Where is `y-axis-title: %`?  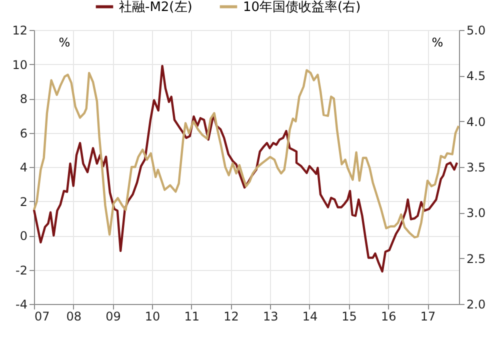
y-axis-title: % is located at coordinates (64, 43).